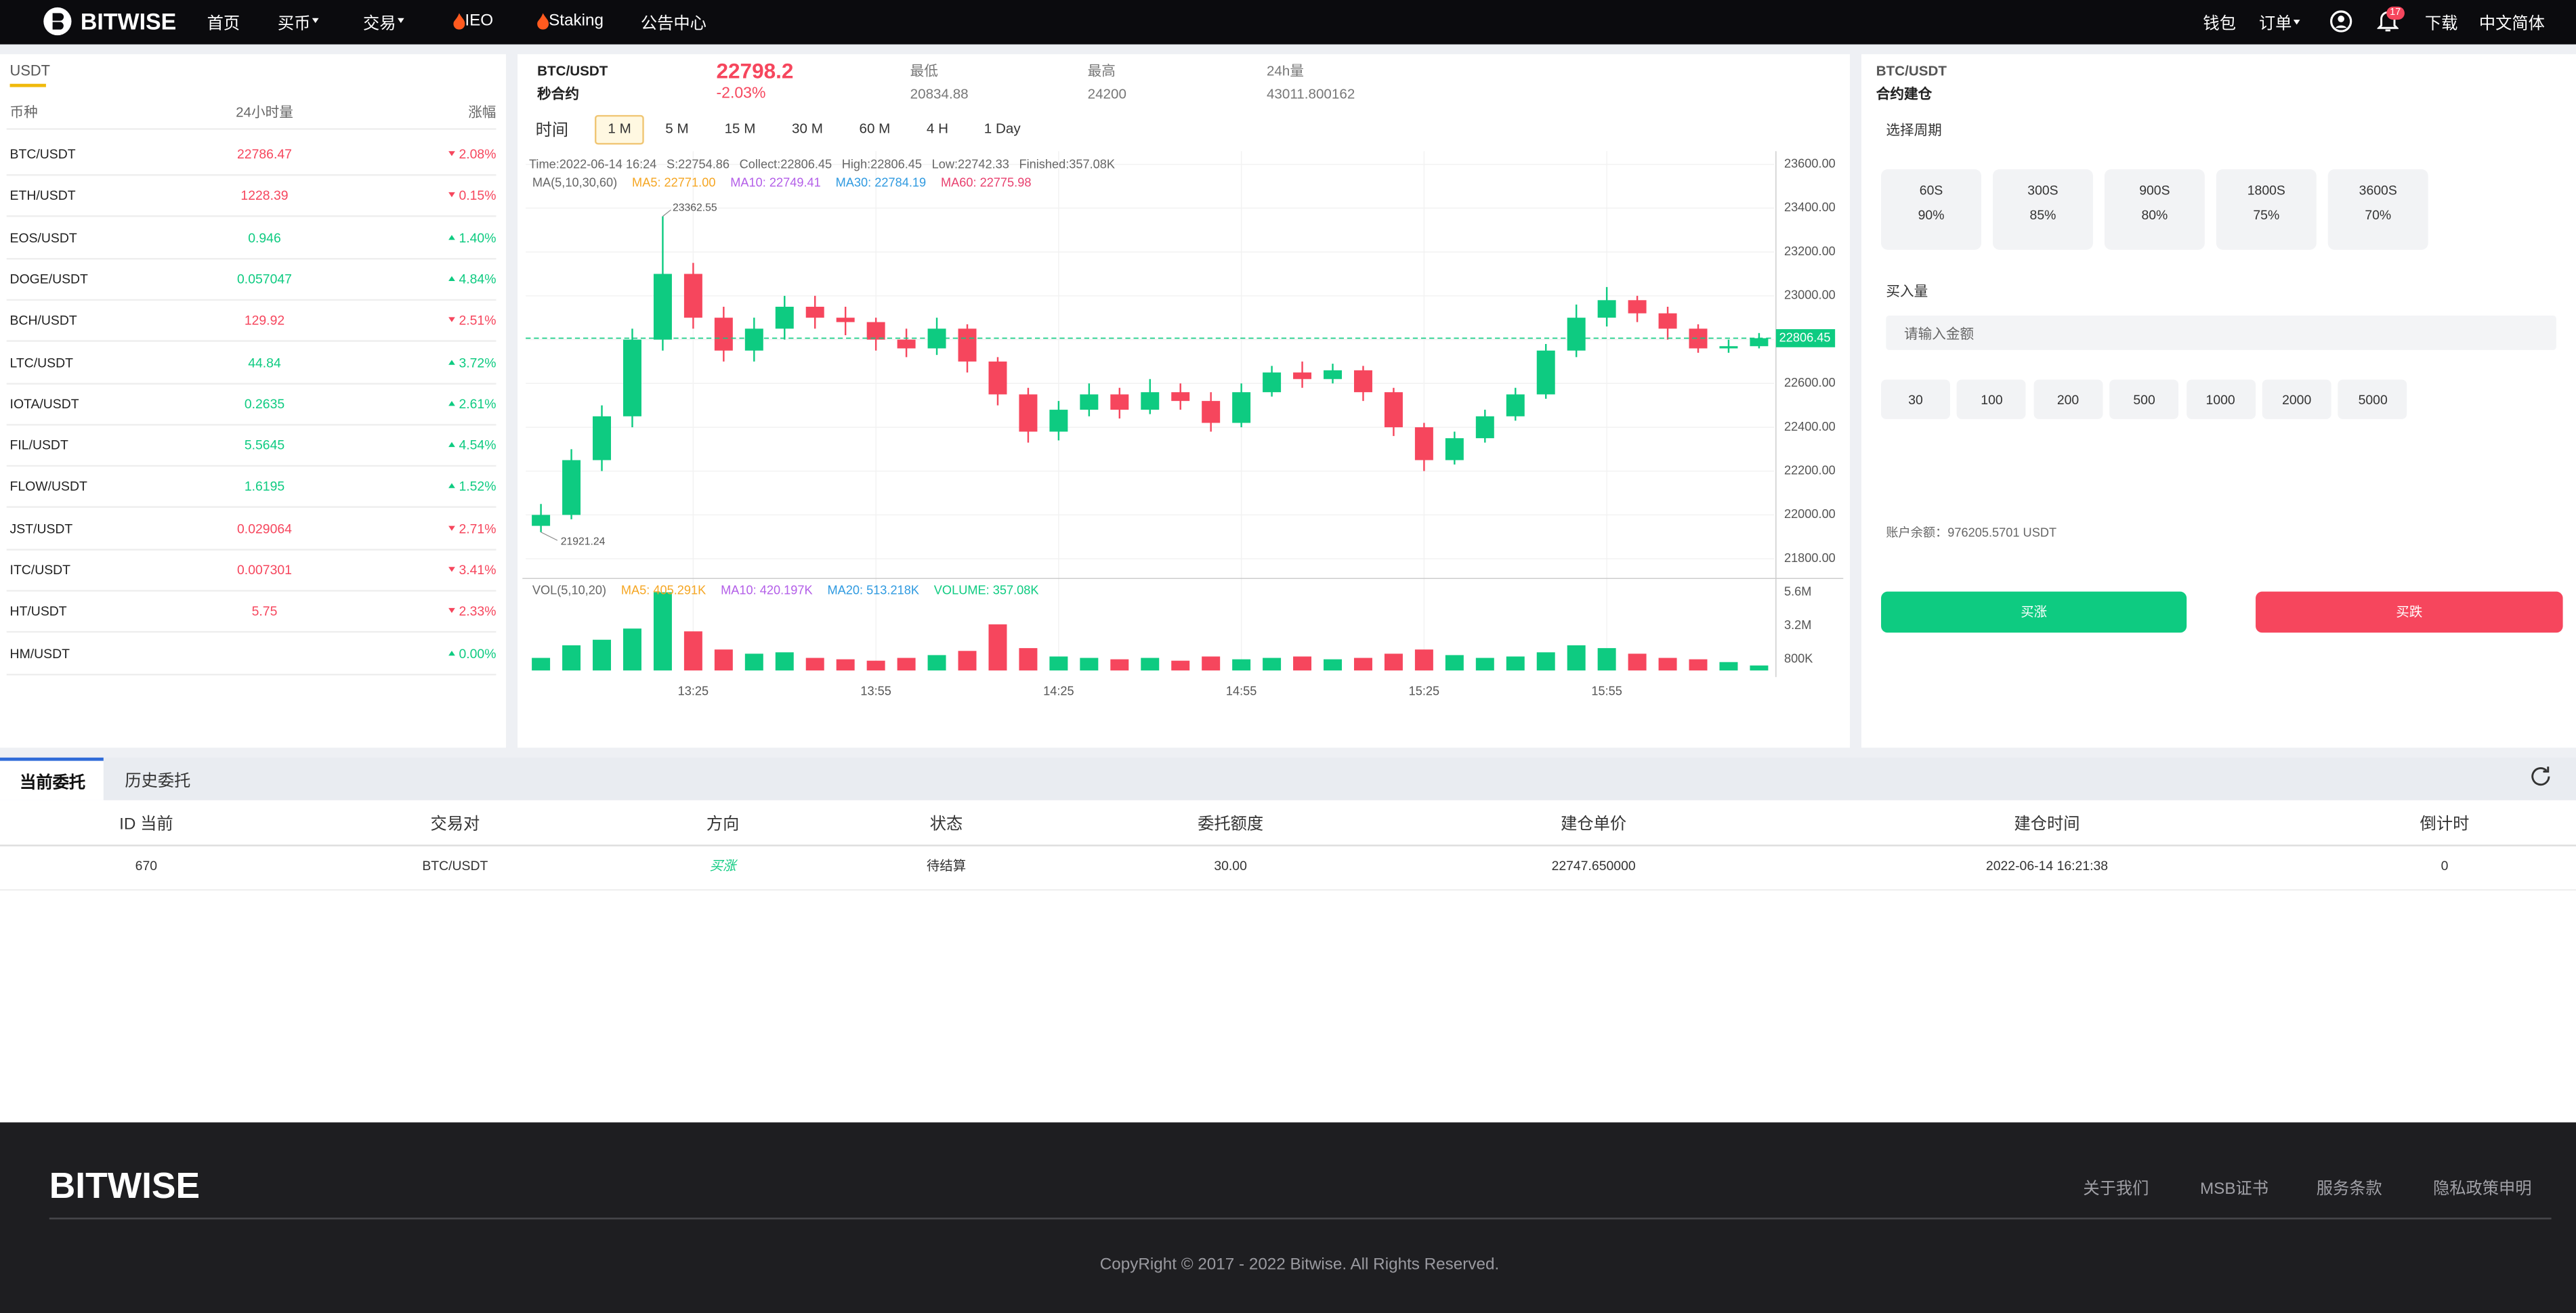 Image resolution: width=2576 pixels, height=1313 pixels. Describe the element at coordinates (1915, 399) in the screenshot. I see `amount-button: 30` at that location.